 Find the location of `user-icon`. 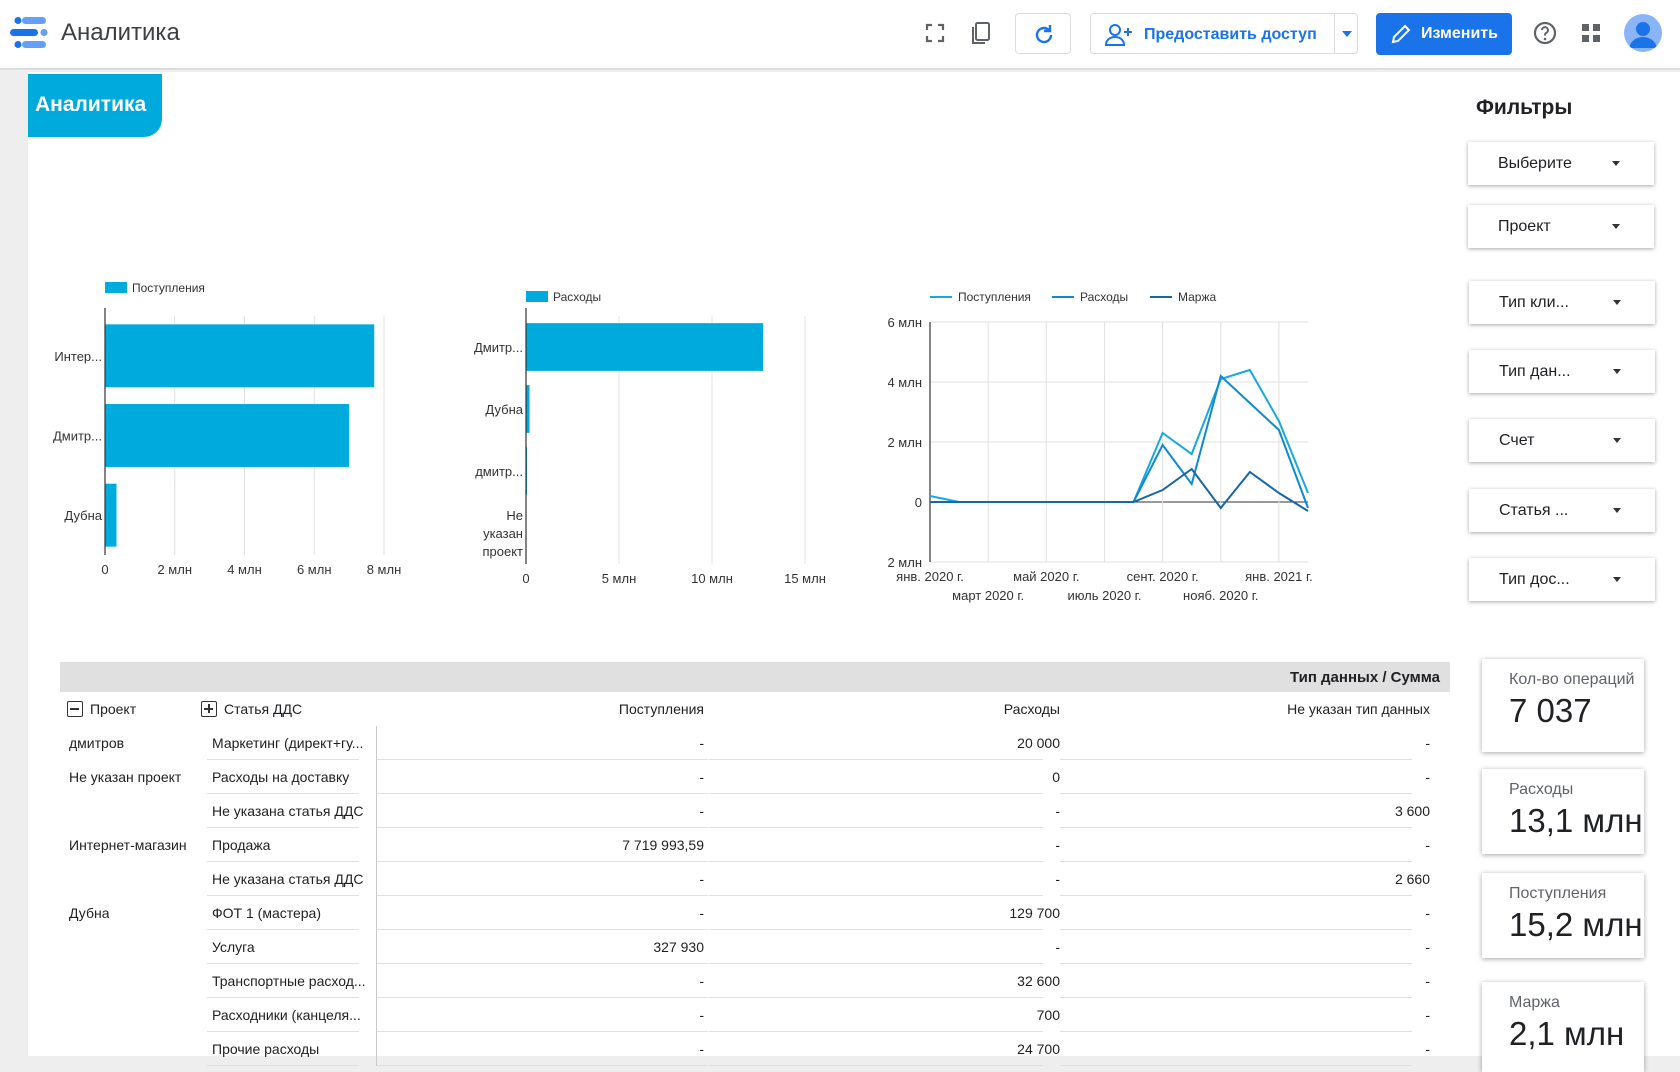

user-icon is located at coordinates (1643, 35).